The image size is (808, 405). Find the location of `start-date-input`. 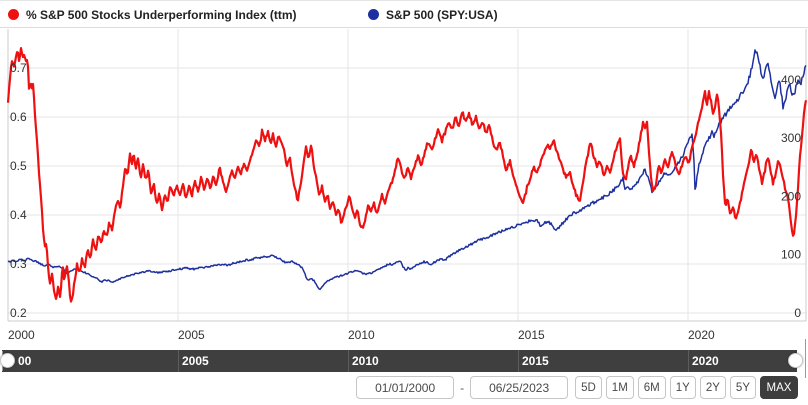

start-date-input is located at coordinates (405, 387).